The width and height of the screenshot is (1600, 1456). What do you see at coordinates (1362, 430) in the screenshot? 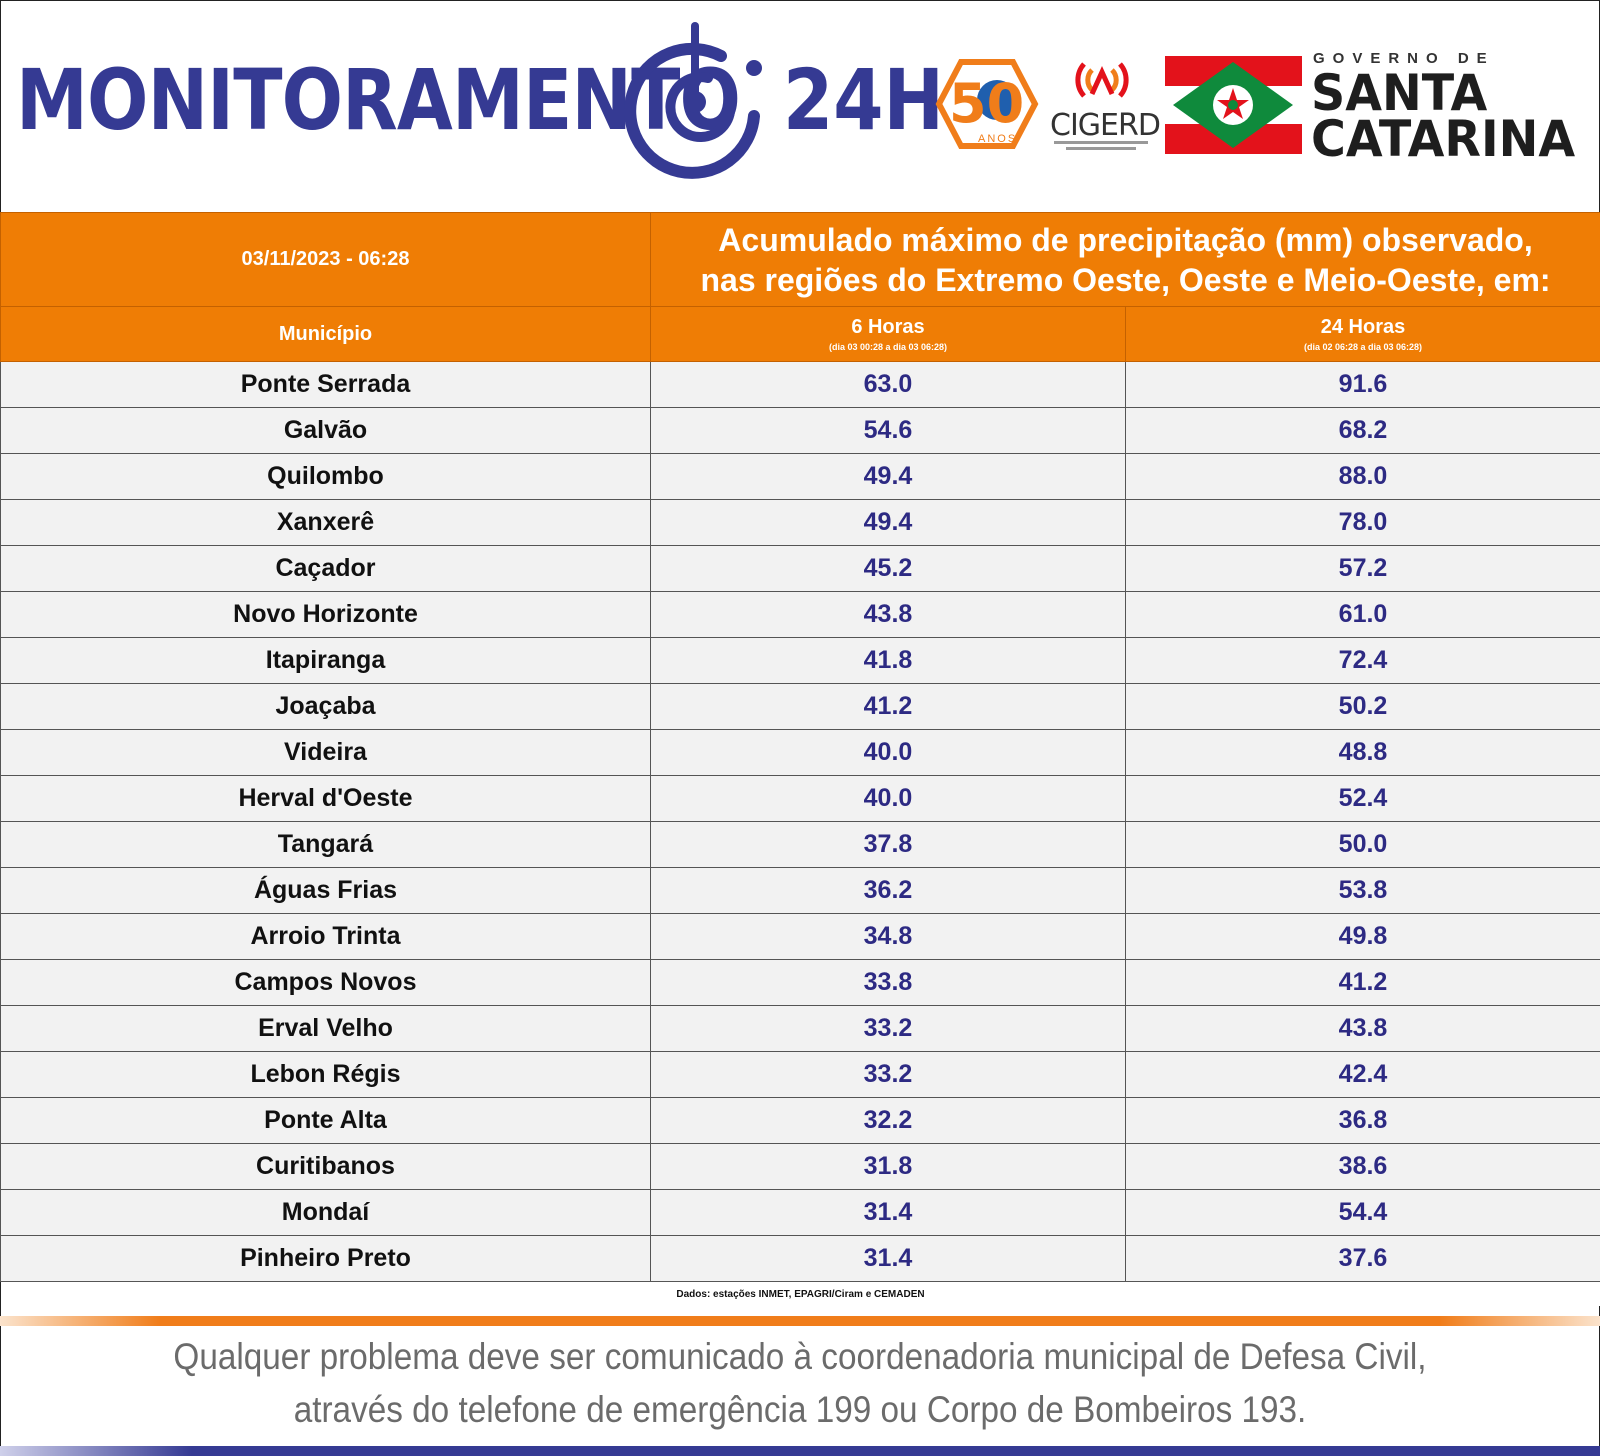
I see `precip-24h-cell: 68.2` at bounding box center [1362, 430].